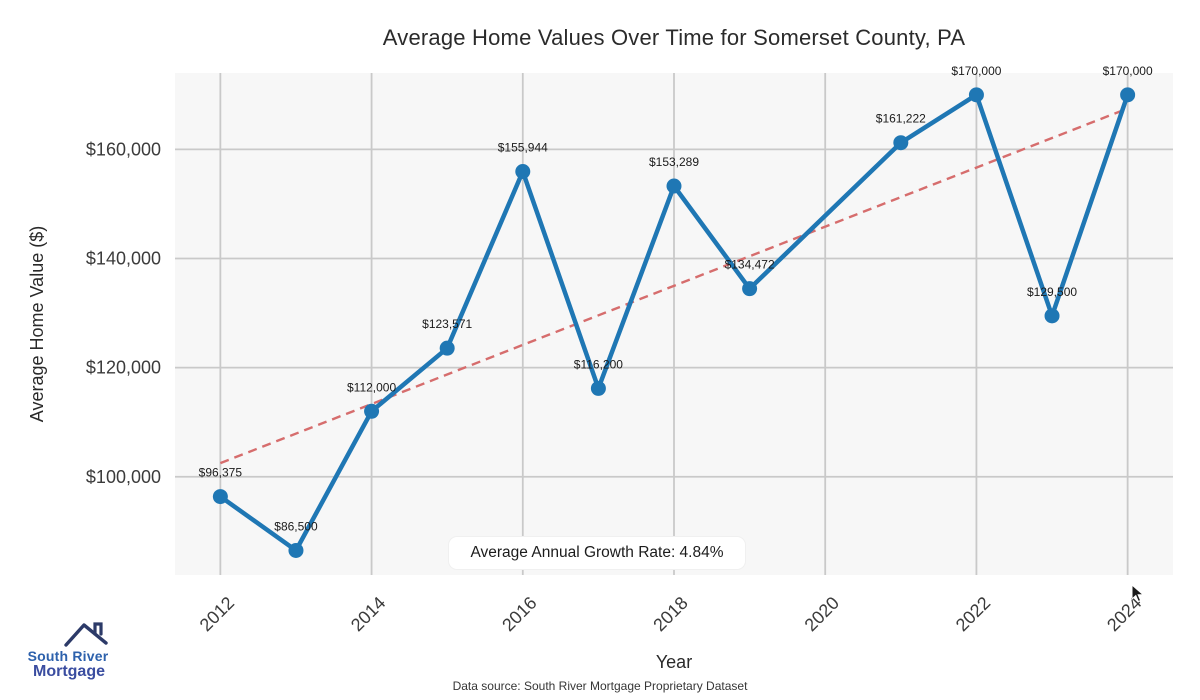  I want to click on house-roof-icon, so click(86, 635).